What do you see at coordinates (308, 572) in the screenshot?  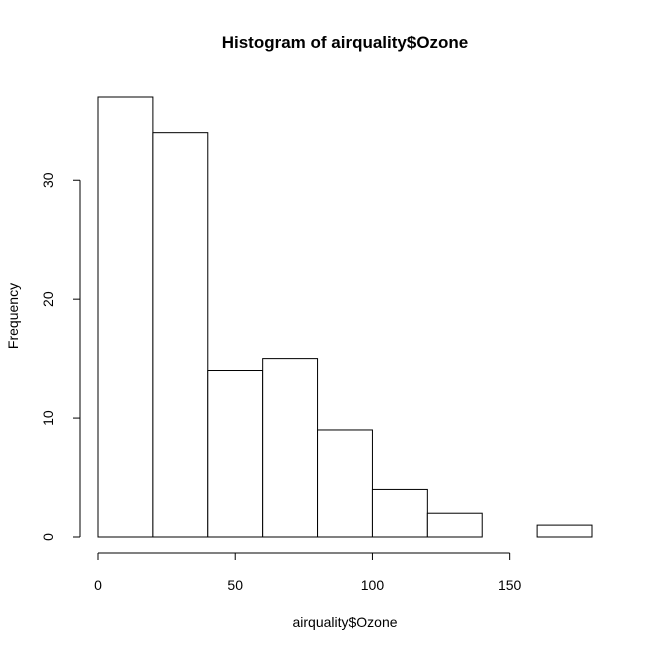 I see `x-axis: 0 50 100 150` at bounding box center [308, 572].